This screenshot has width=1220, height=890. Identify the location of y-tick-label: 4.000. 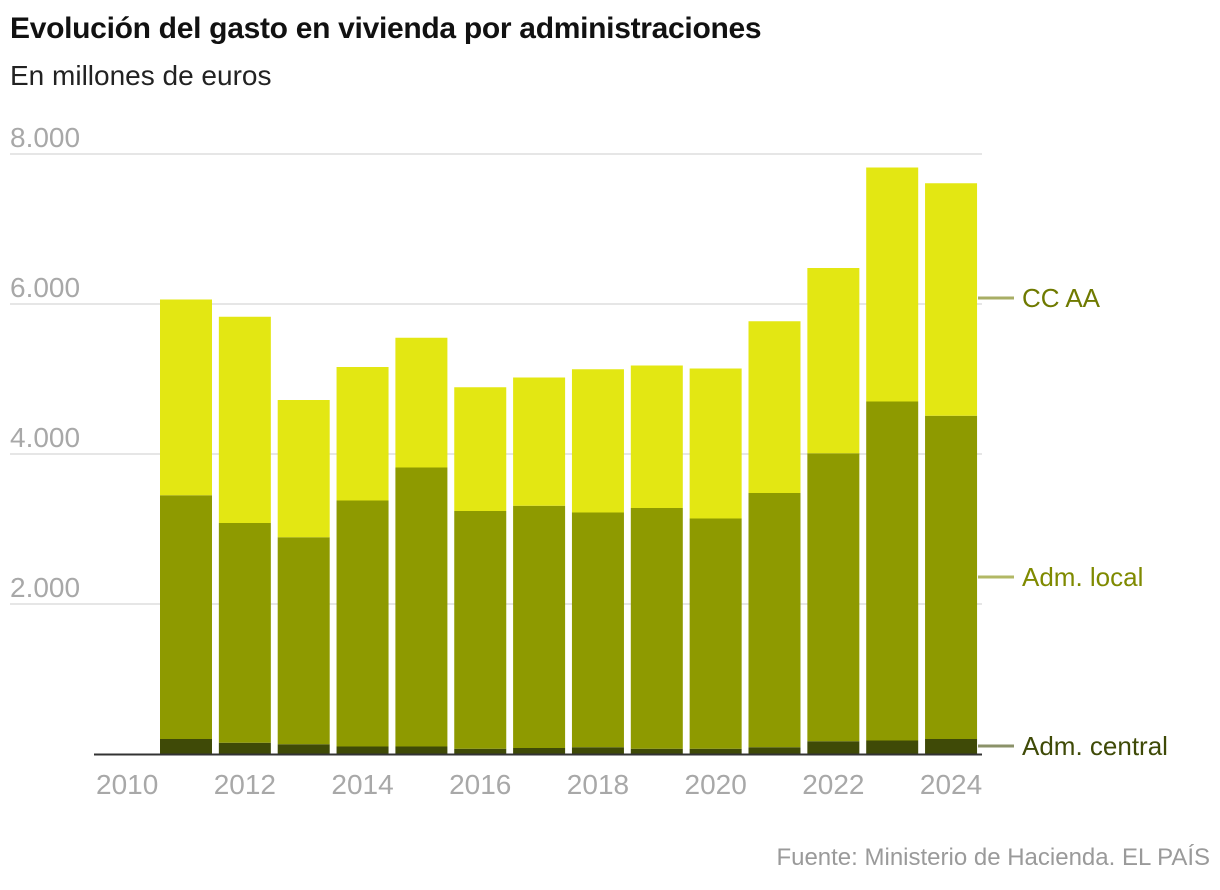
(45, 437).